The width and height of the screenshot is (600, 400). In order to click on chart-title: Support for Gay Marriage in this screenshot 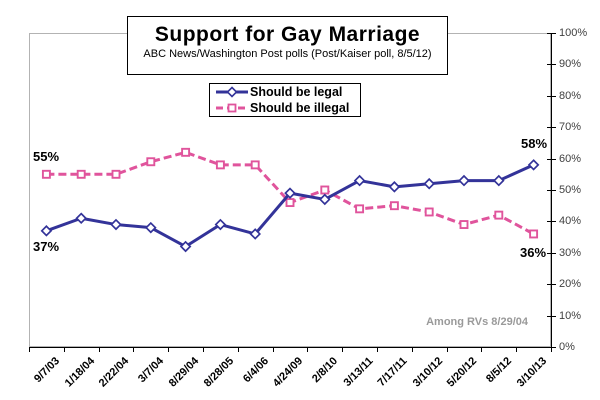, I will do `click(287, 34)`.